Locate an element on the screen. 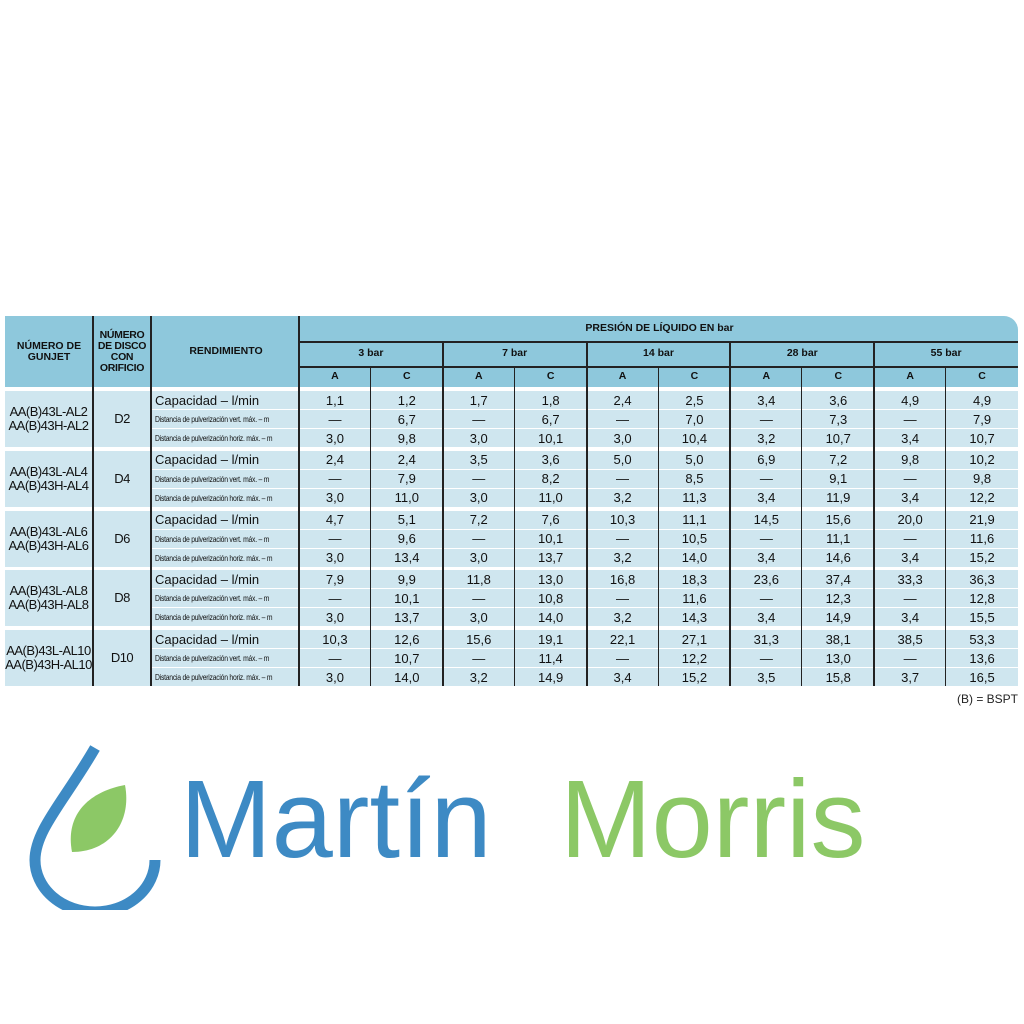  value-cell: 11,3 is located at coordinates (694, 498).